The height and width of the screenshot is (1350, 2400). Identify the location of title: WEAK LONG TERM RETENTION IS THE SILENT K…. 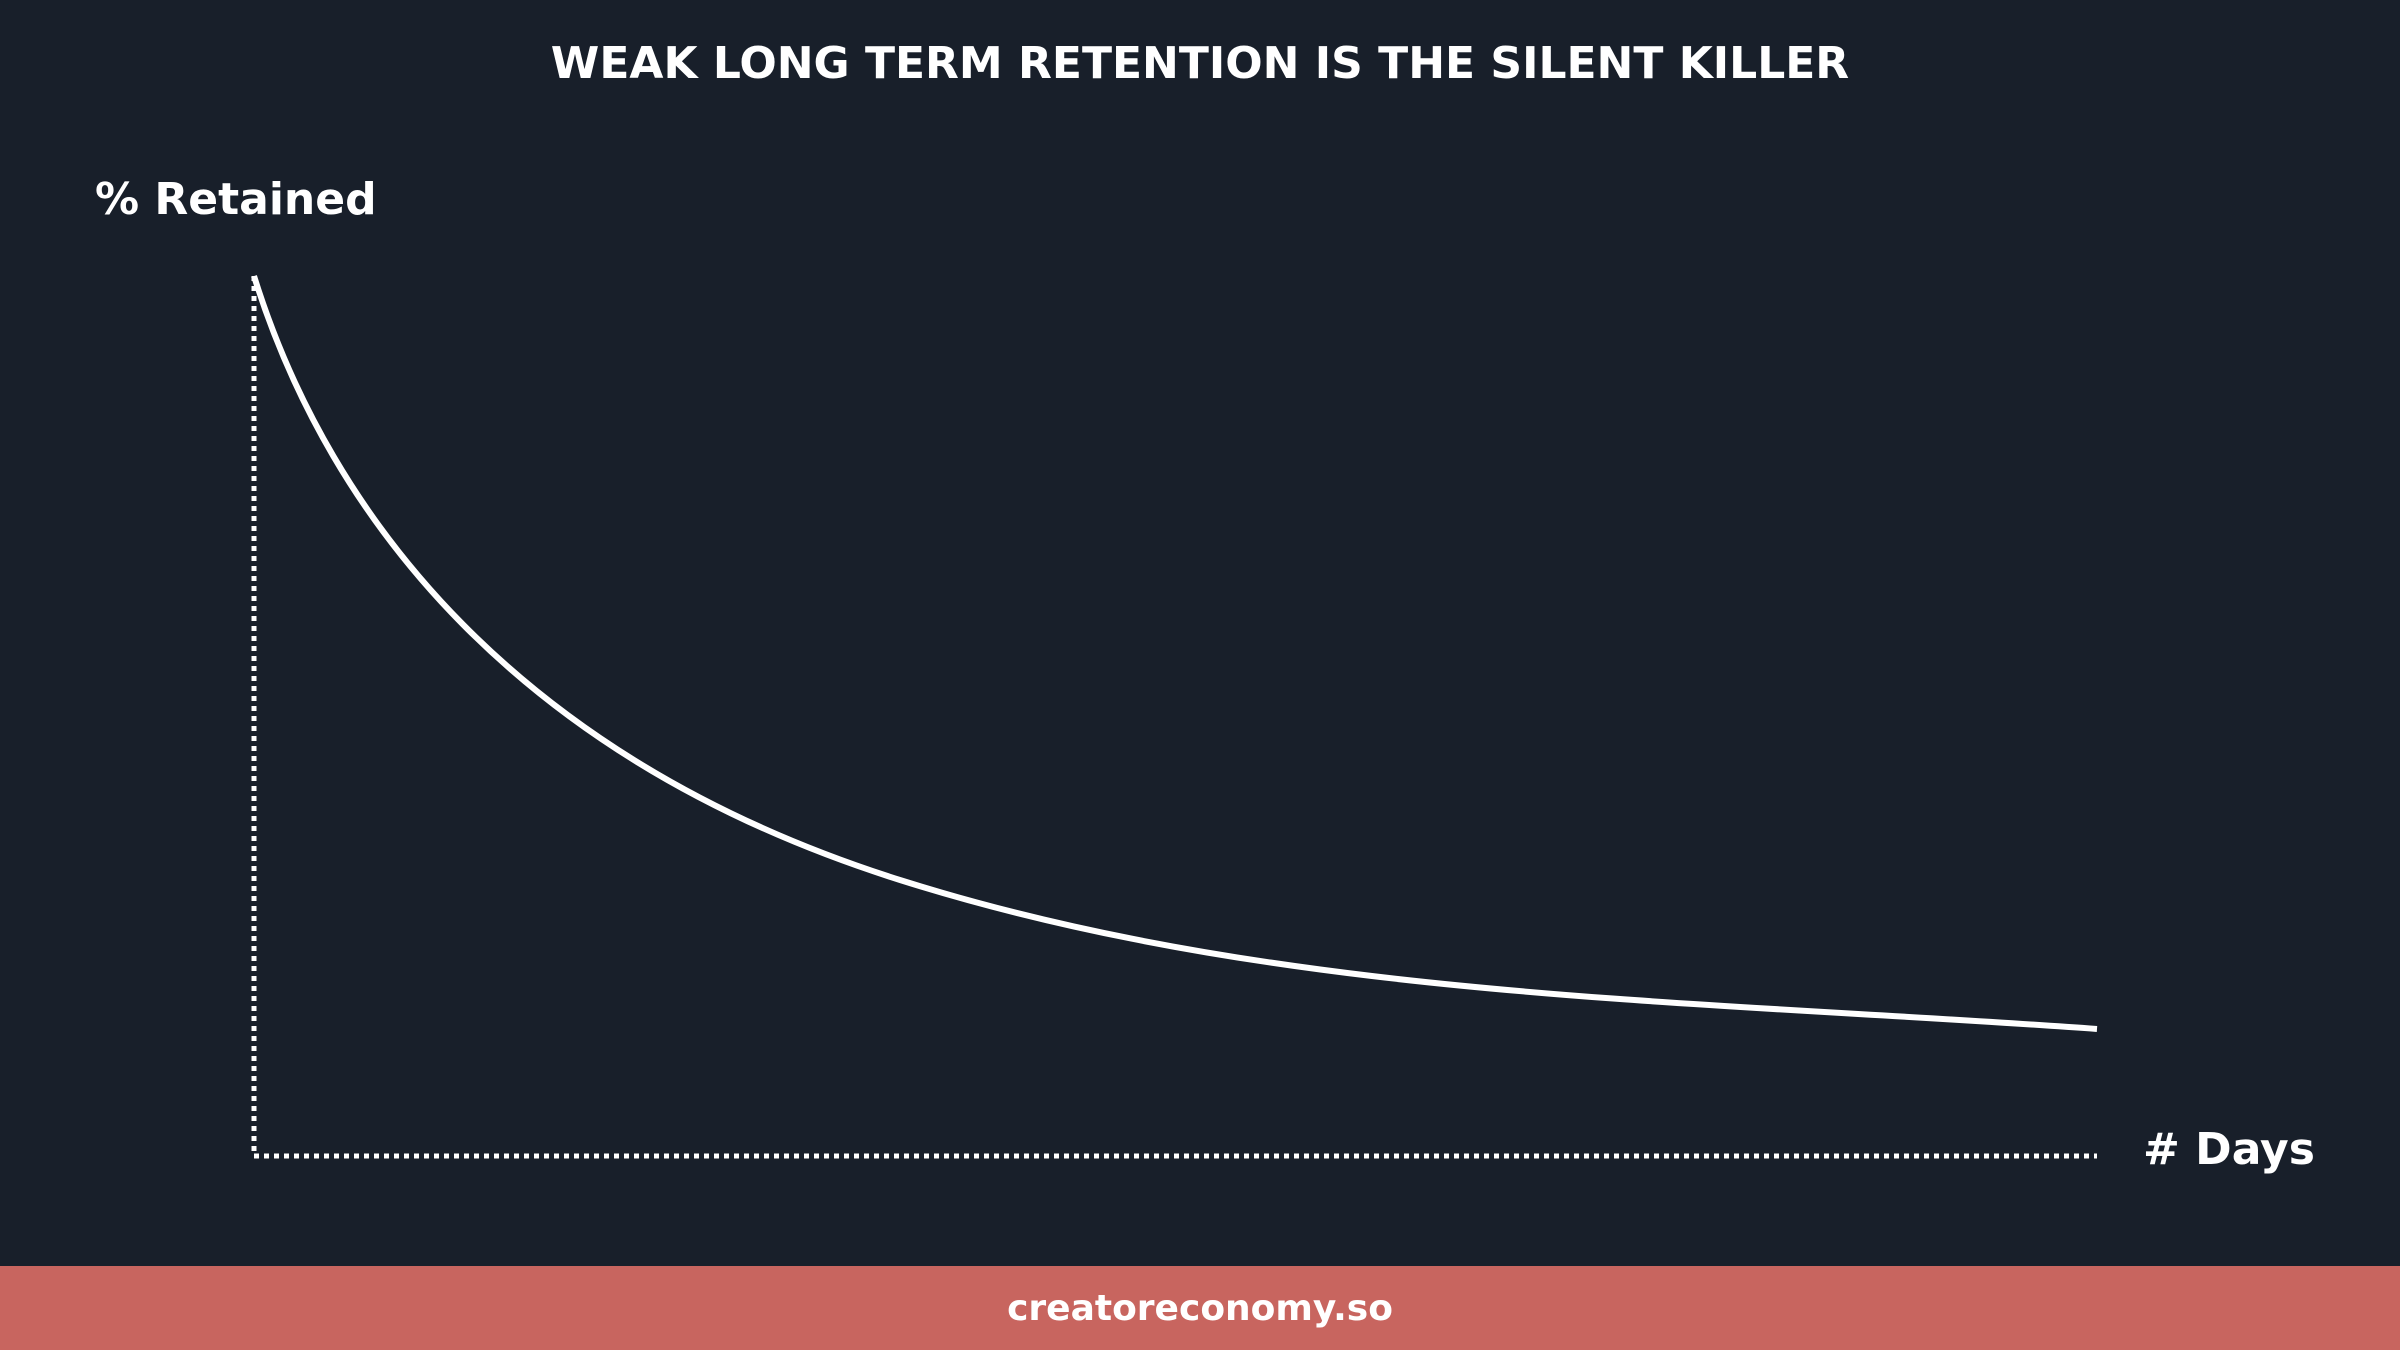
(1200, 63).